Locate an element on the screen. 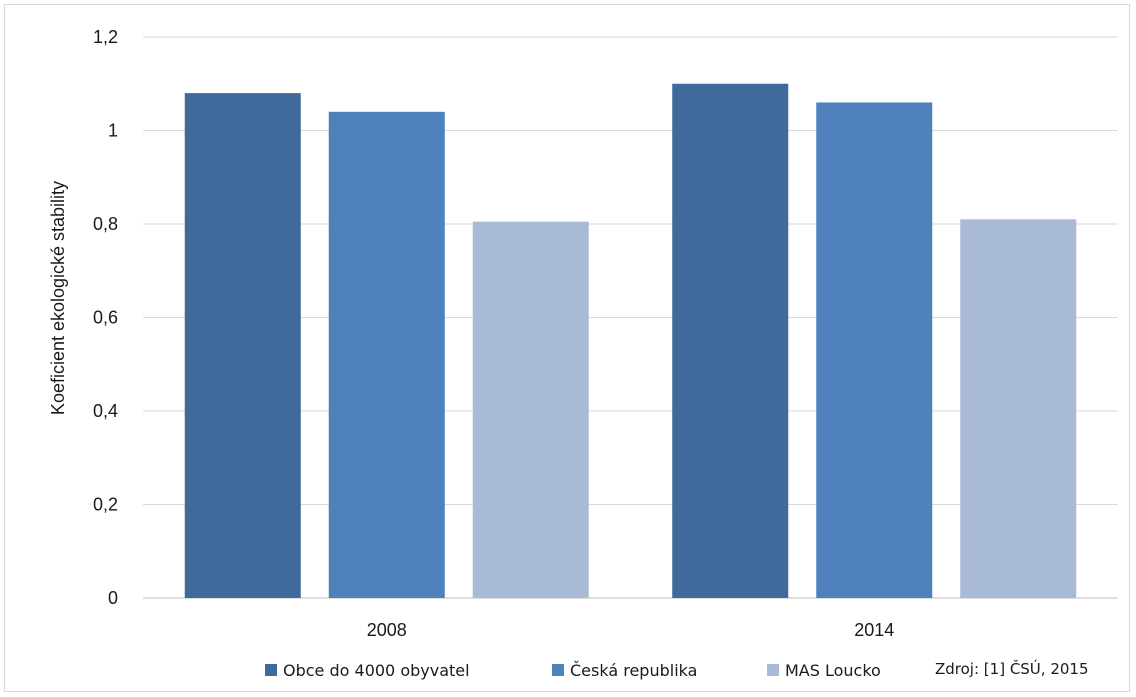 The width and height of the screenshot is (1136, 697). legend-label: Obce do 4000 obyvatel is located at coordinates (376, 670).